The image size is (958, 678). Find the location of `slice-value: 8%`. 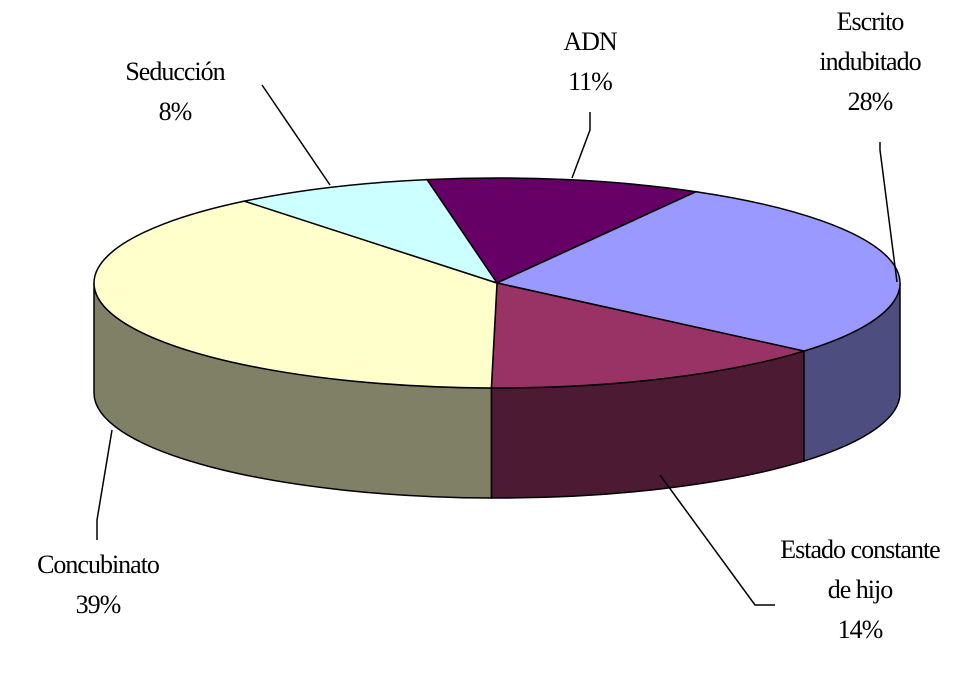

slice-value: 8% is located at coordinates (175, 111).